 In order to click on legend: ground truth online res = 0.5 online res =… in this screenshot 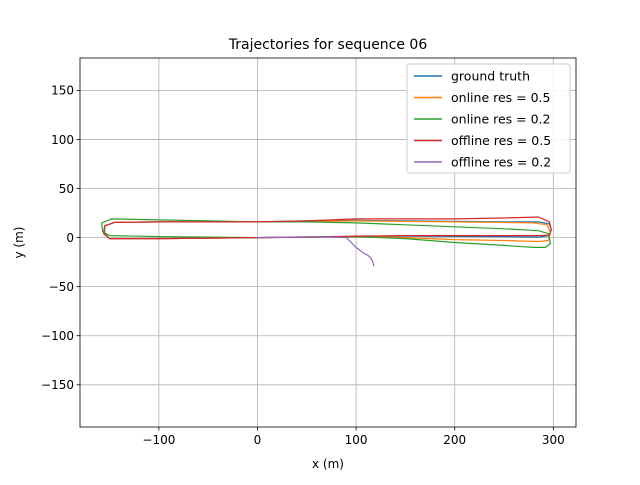, I will do `click(488, 118)`.